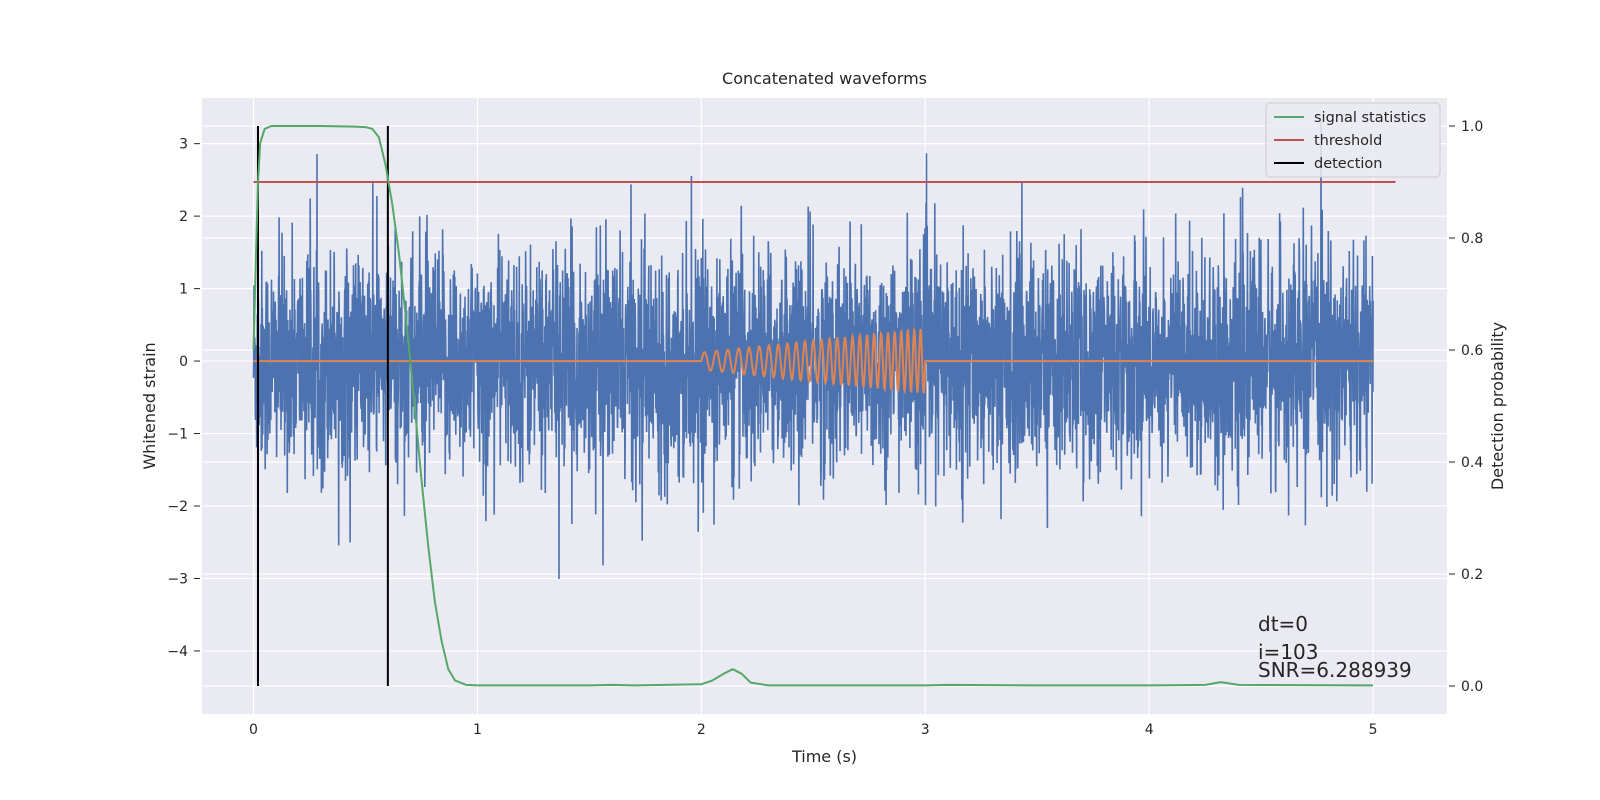 This screenshot has height=800, width=1600. Describe the element at coordinates (1472, 575) in the screenshot. I see `y-right-tick-label: 0.2` at that location.